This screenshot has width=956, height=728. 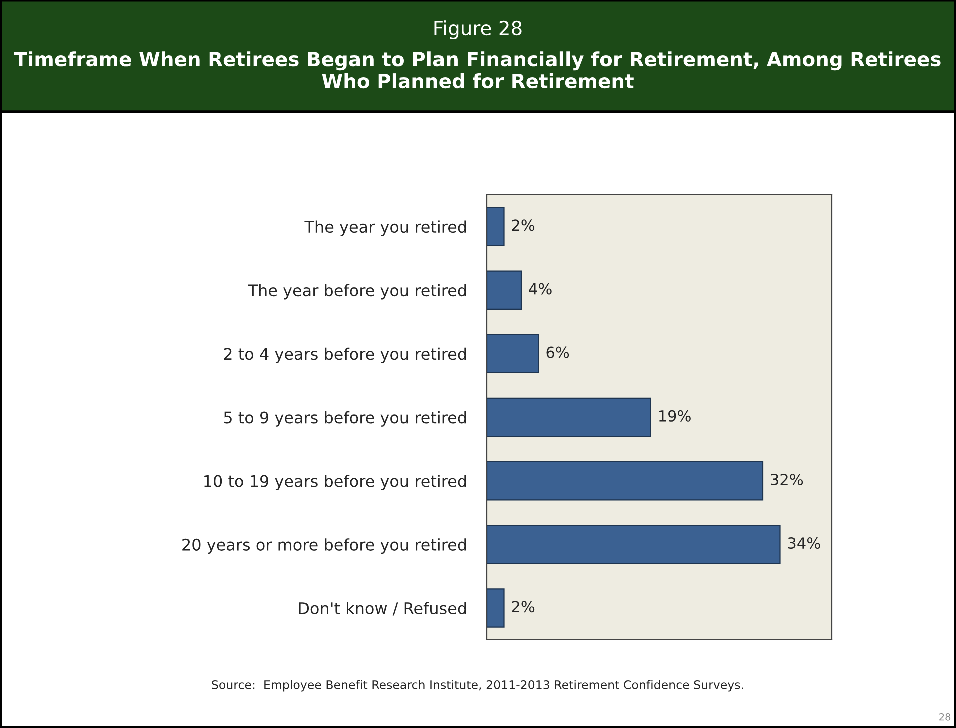 What do you see at coordinates (324, 546) in the screenshot?
I see `y-tick-label: 20 years or more before you retired` at bounding box center [324, 546].